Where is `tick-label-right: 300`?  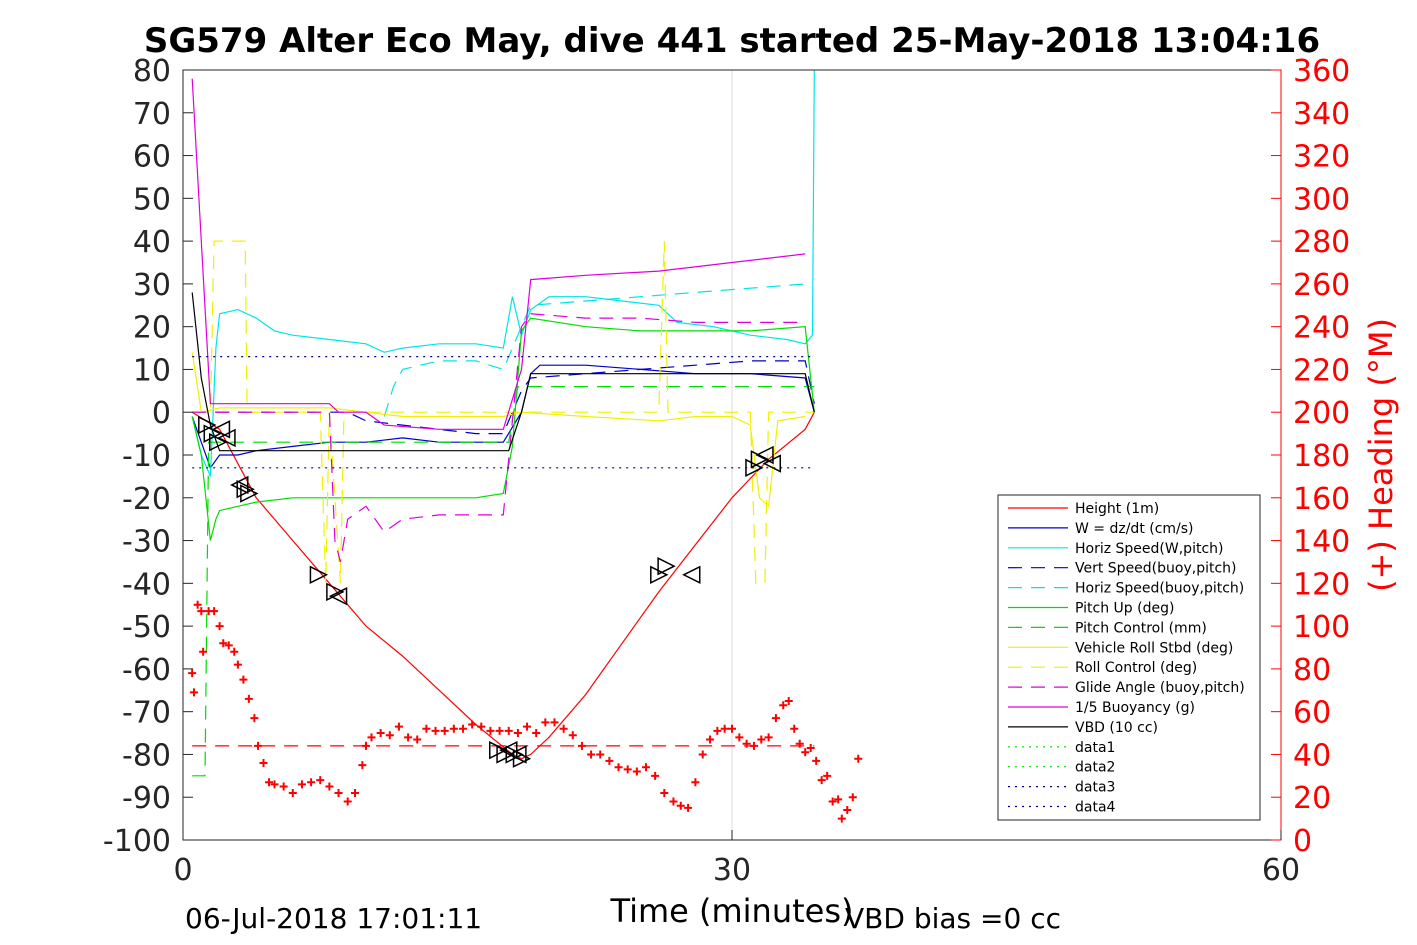 tick-label-right: 300 is located at coordinates (1321, 199).